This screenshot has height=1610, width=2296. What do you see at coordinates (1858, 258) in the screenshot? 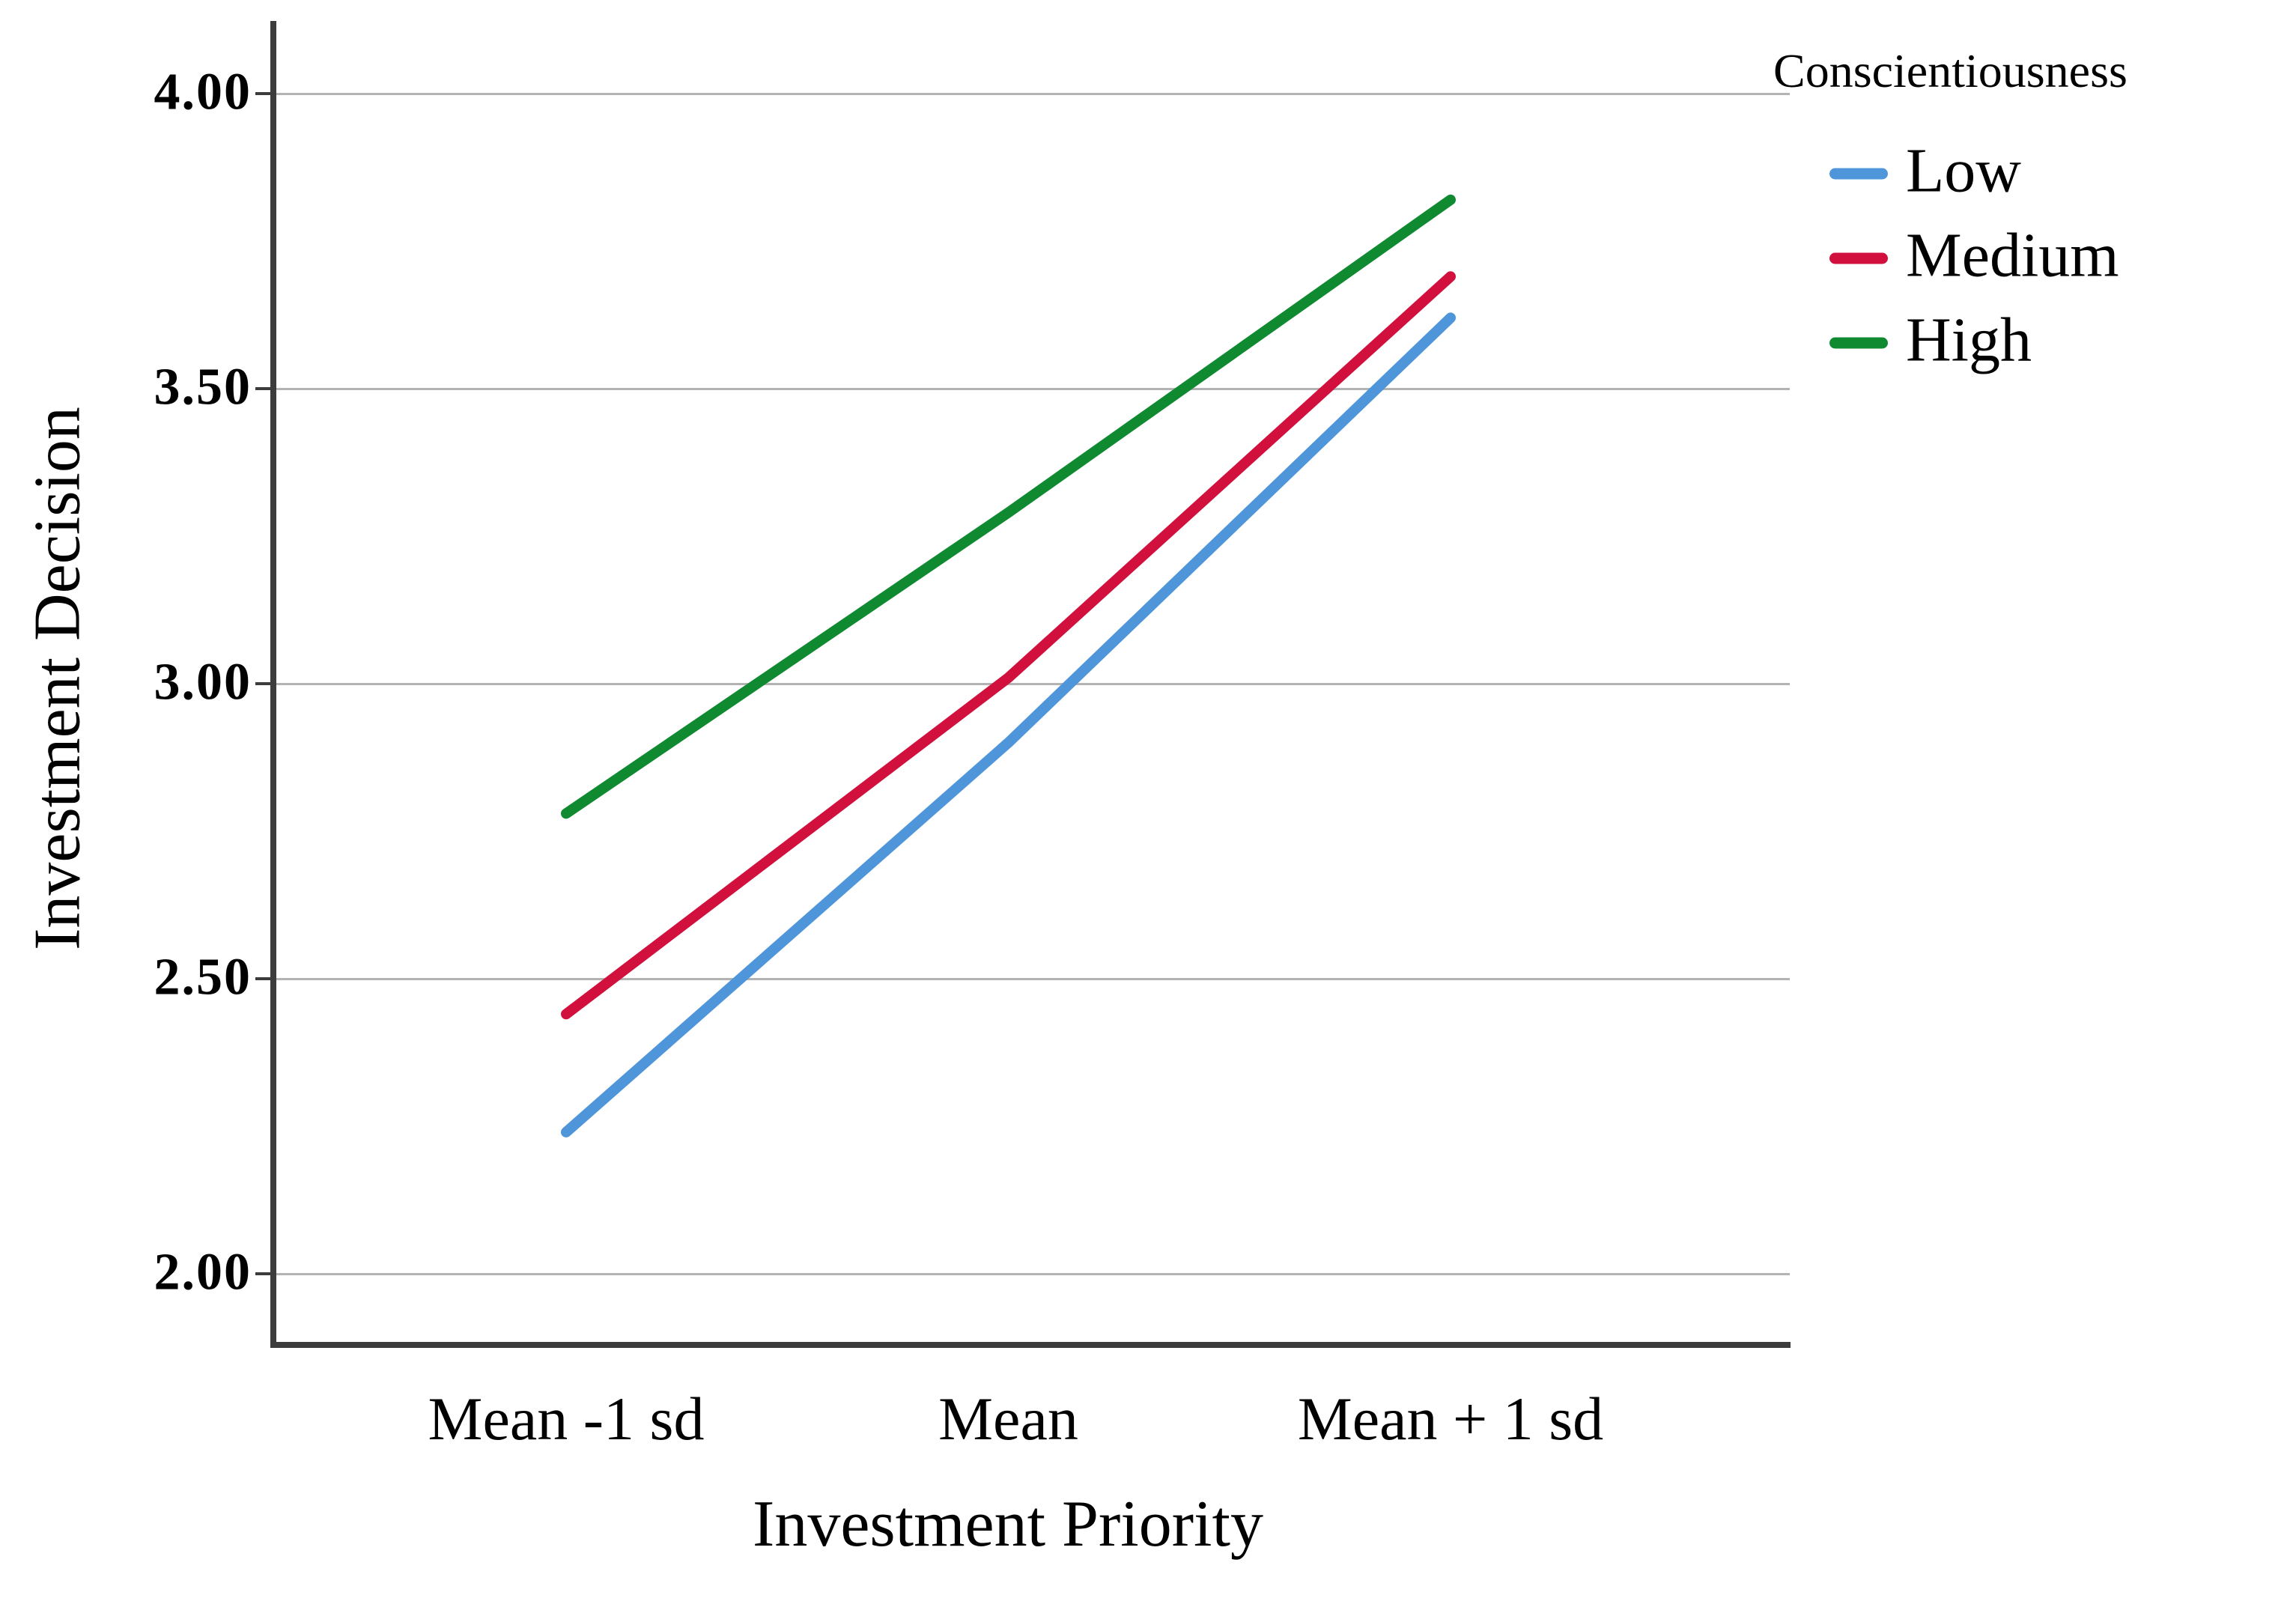
I see `legend-swatch-medium` at bounding box center [1858, 258].